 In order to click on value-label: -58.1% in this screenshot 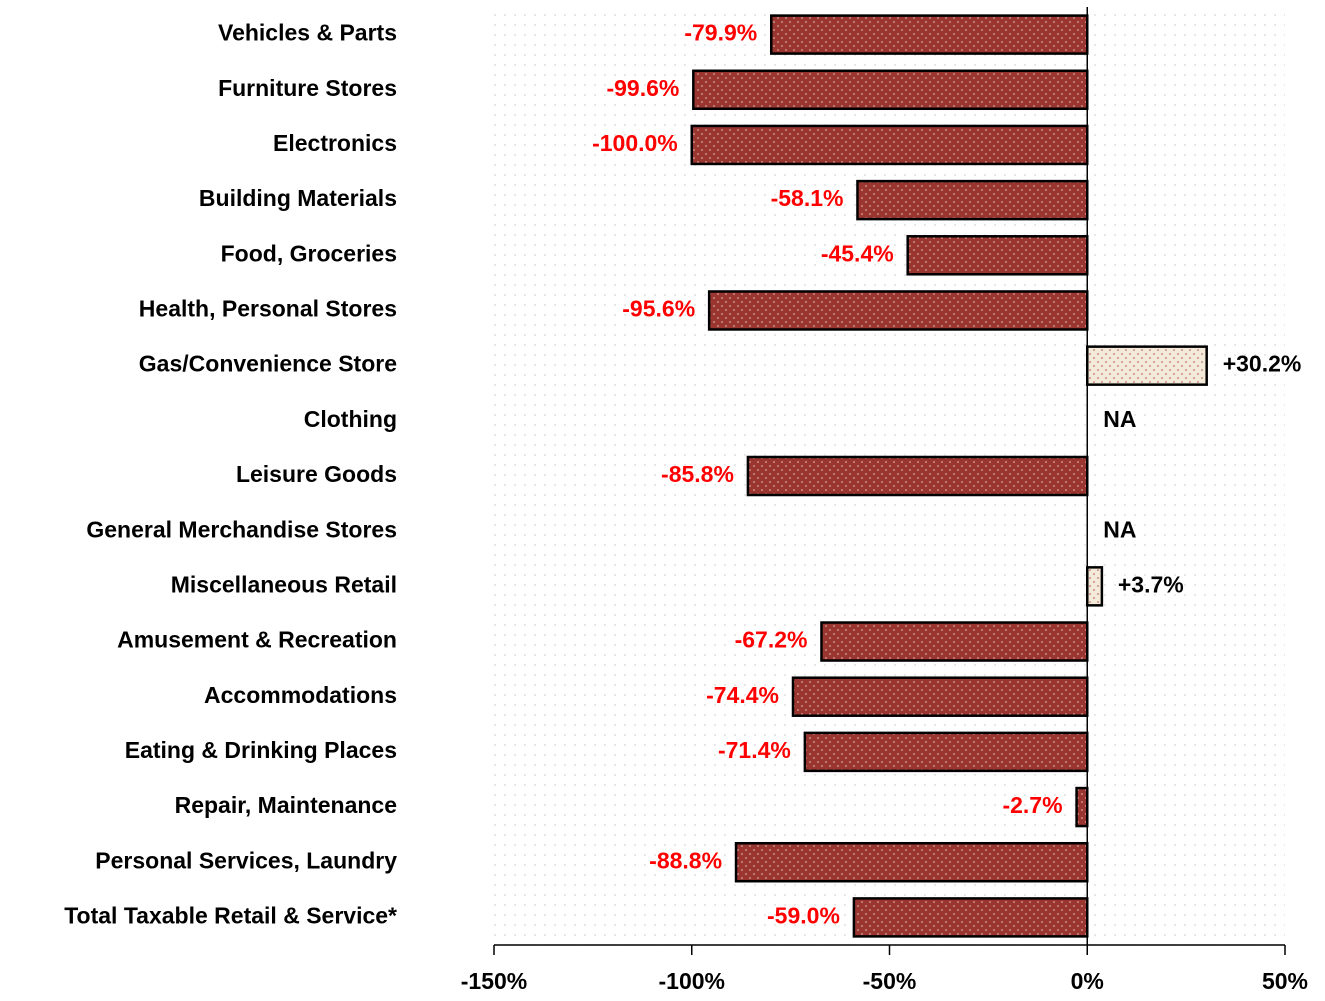, I will do `click(807, 198)`.